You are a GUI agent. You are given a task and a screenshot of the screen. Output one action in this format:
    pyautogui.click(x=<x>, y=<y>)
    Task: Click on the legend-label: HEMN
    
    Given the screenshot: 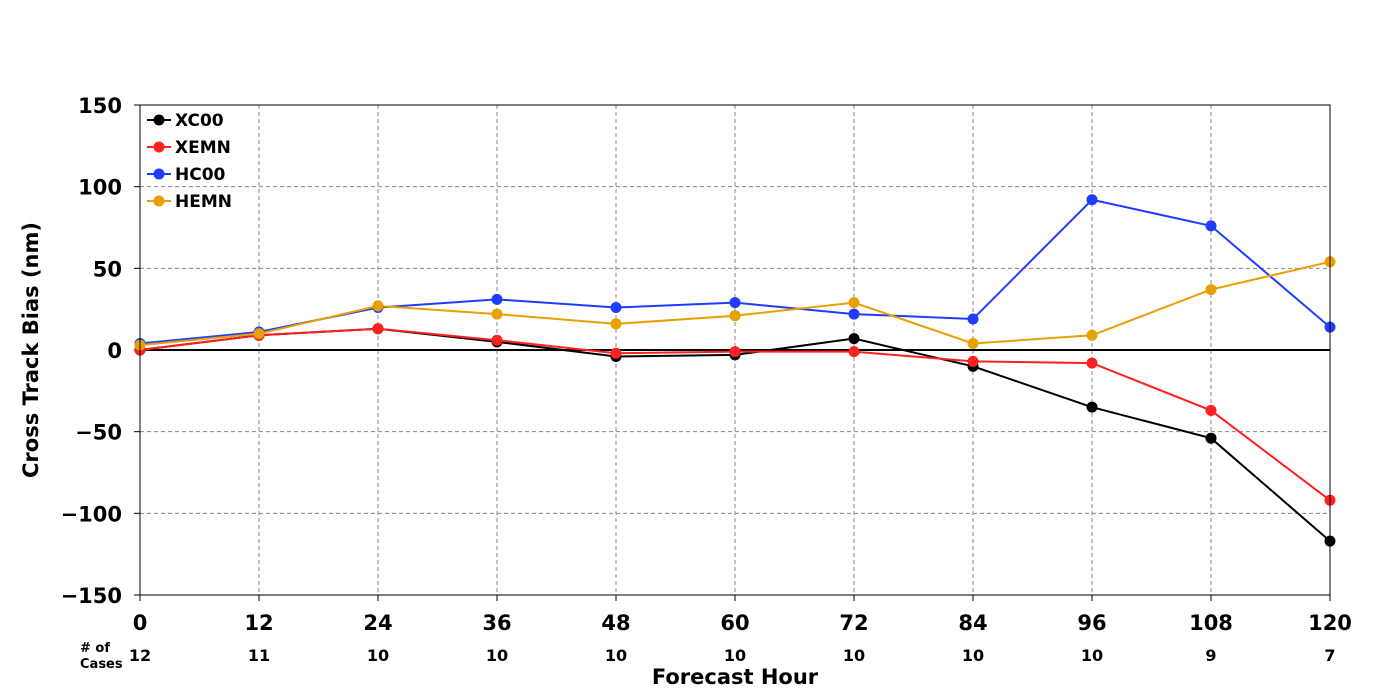 What is the action you would take?
    pyautogui.click(x=203, y=202)
    